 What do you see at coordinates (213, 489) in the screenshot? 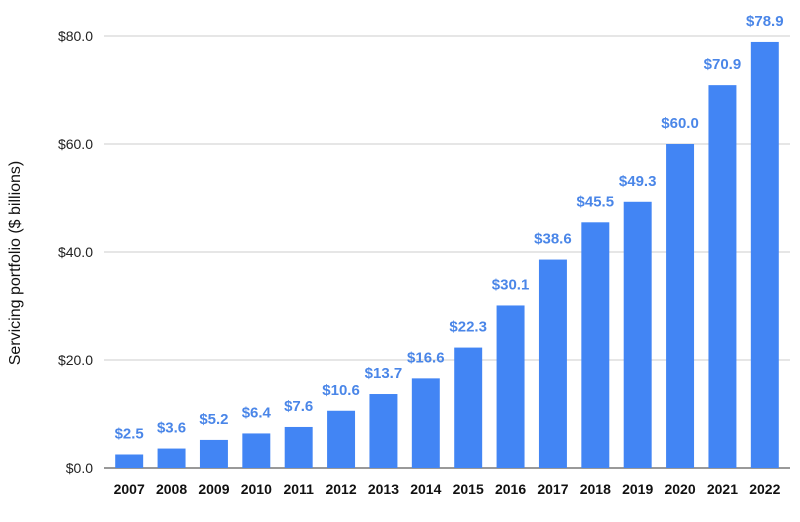
I see `x-tick-label: 2009` at bounding box center [213, 489].